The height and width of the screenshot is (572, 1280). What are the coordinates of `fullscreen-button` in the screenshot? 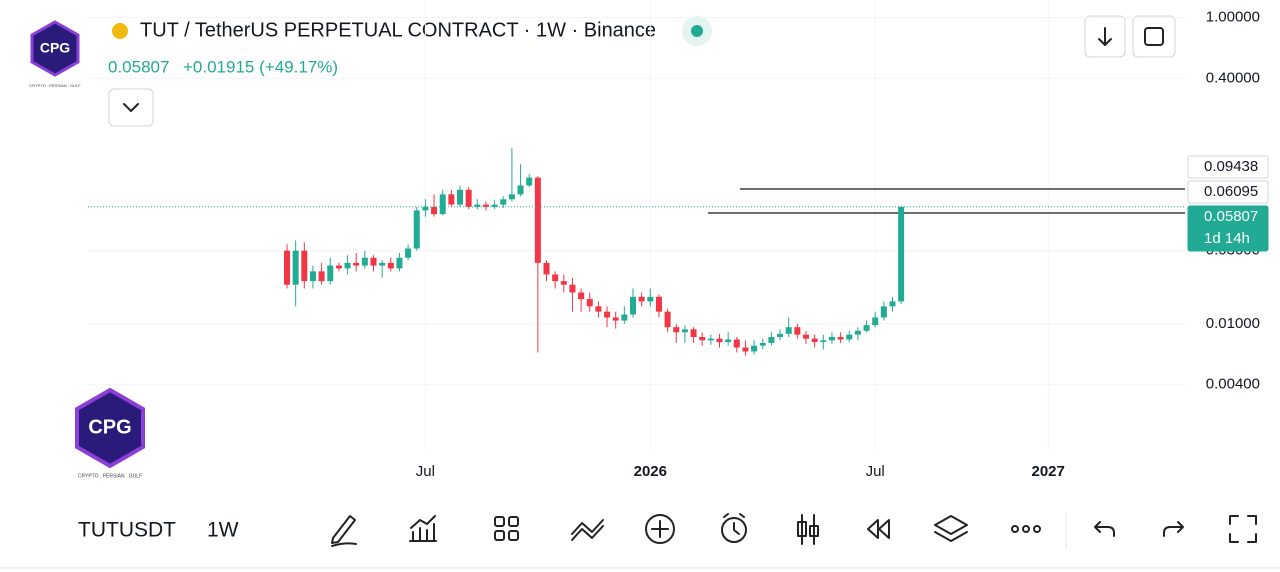 It's located at (1243, 529).